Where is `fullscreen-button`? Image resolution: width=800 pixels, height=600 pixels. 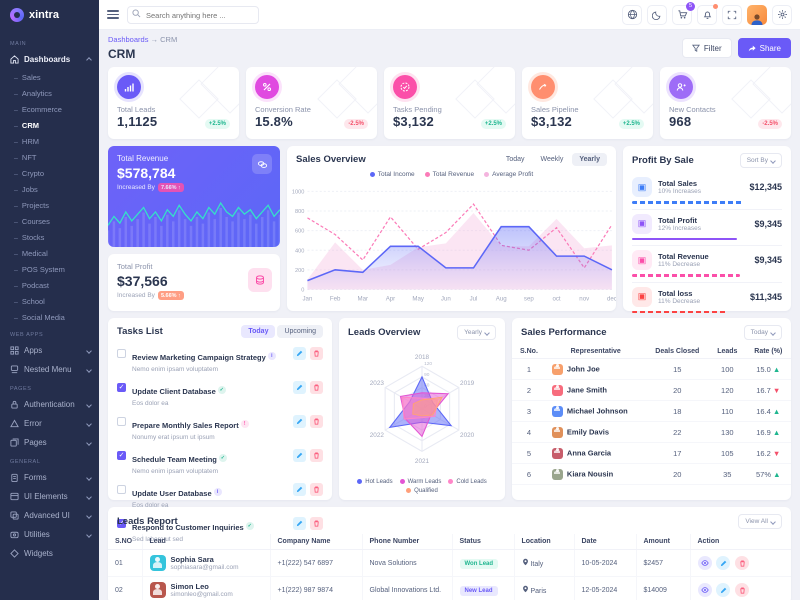
fullscreen-button is located at coordinates (732, 14).